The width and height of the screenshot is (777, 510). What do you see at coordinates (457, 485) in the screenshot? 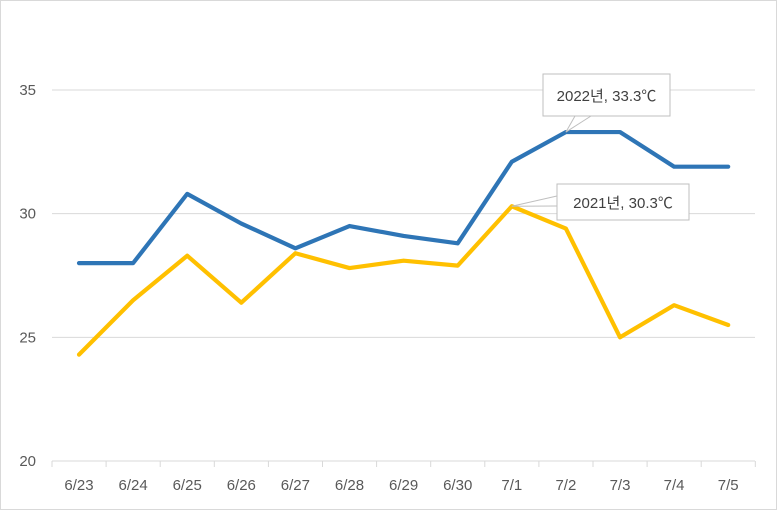
I see `x-tick-label: 6/30` at bounding box center [457, 485].